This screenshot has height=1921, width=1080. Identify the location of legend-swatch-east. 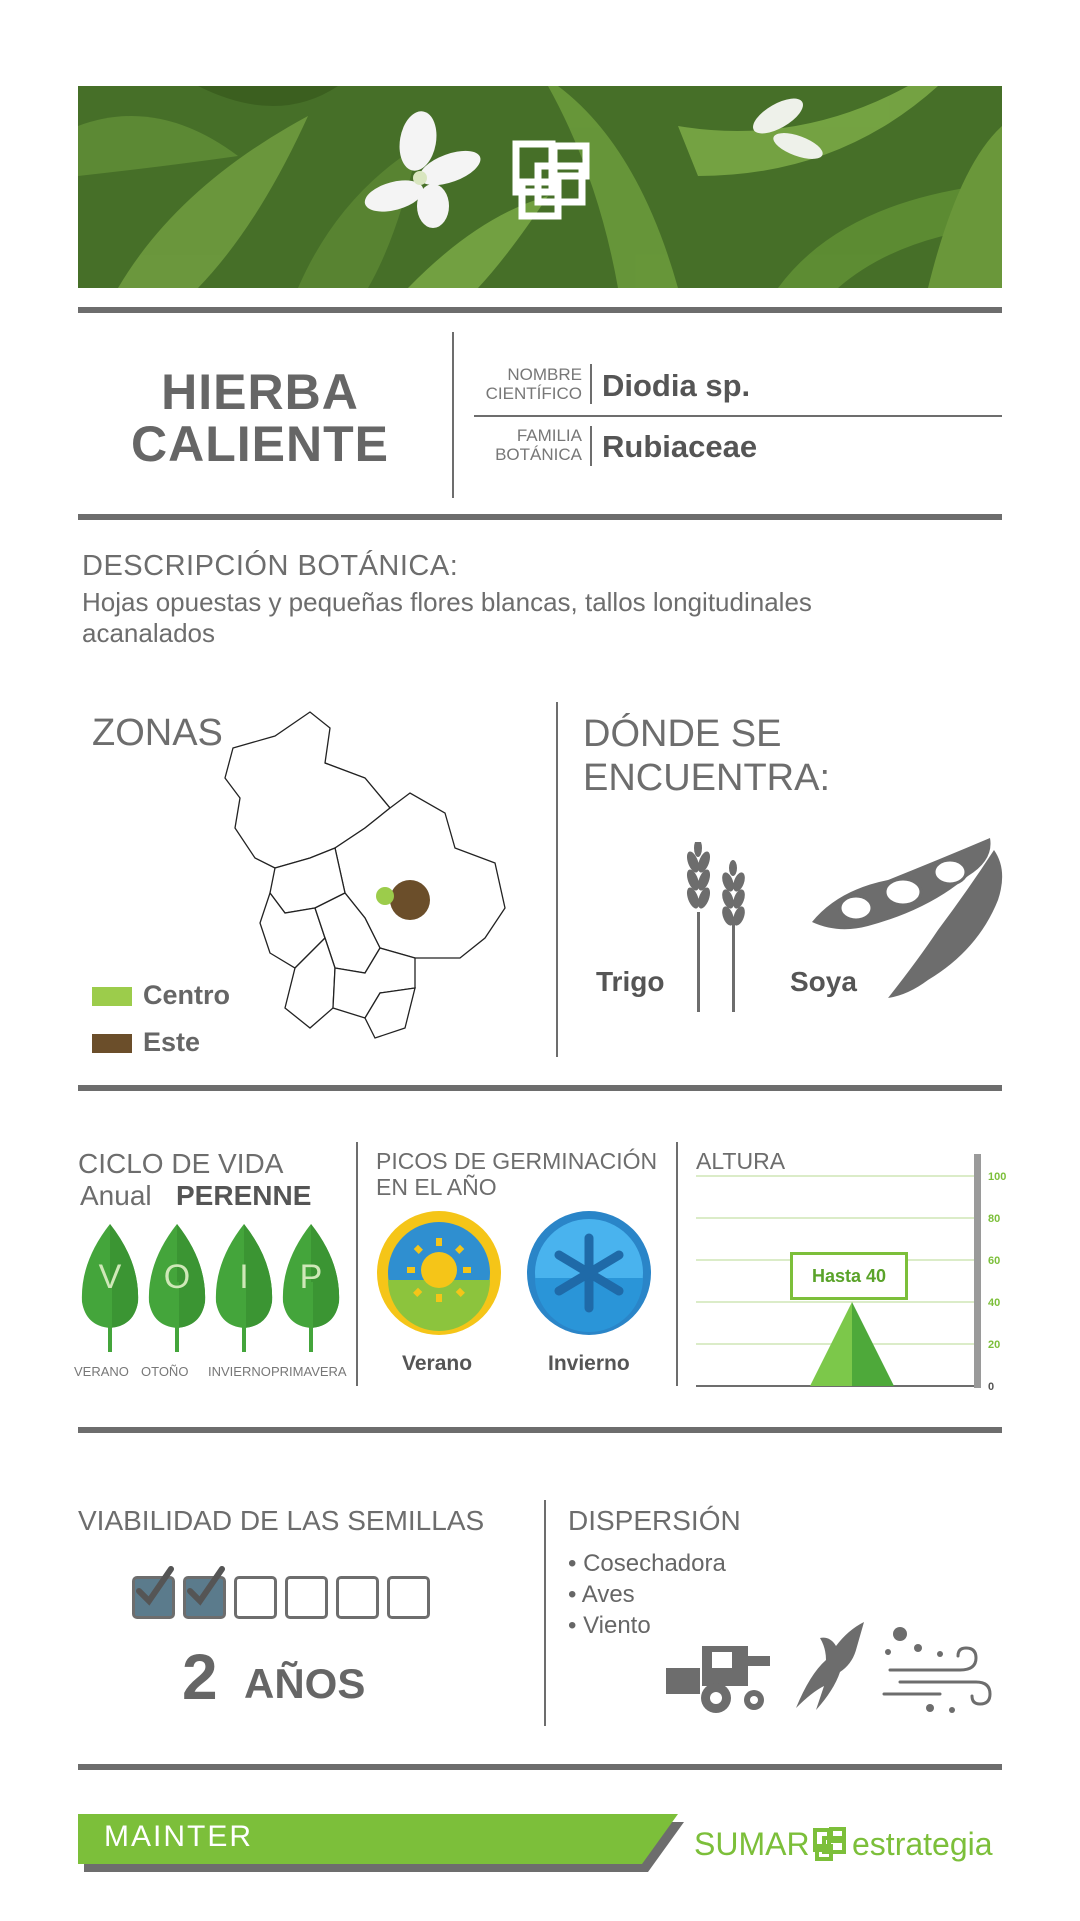
(112, 1043).